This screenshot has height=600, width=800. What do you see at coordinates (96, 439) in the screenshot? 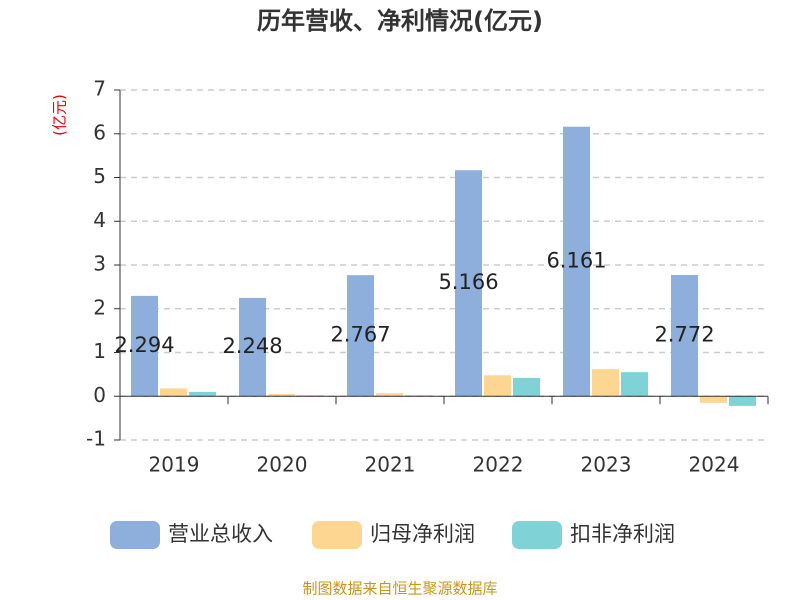
I see `y-tick-label: -1` at bounding box center [96, 439].